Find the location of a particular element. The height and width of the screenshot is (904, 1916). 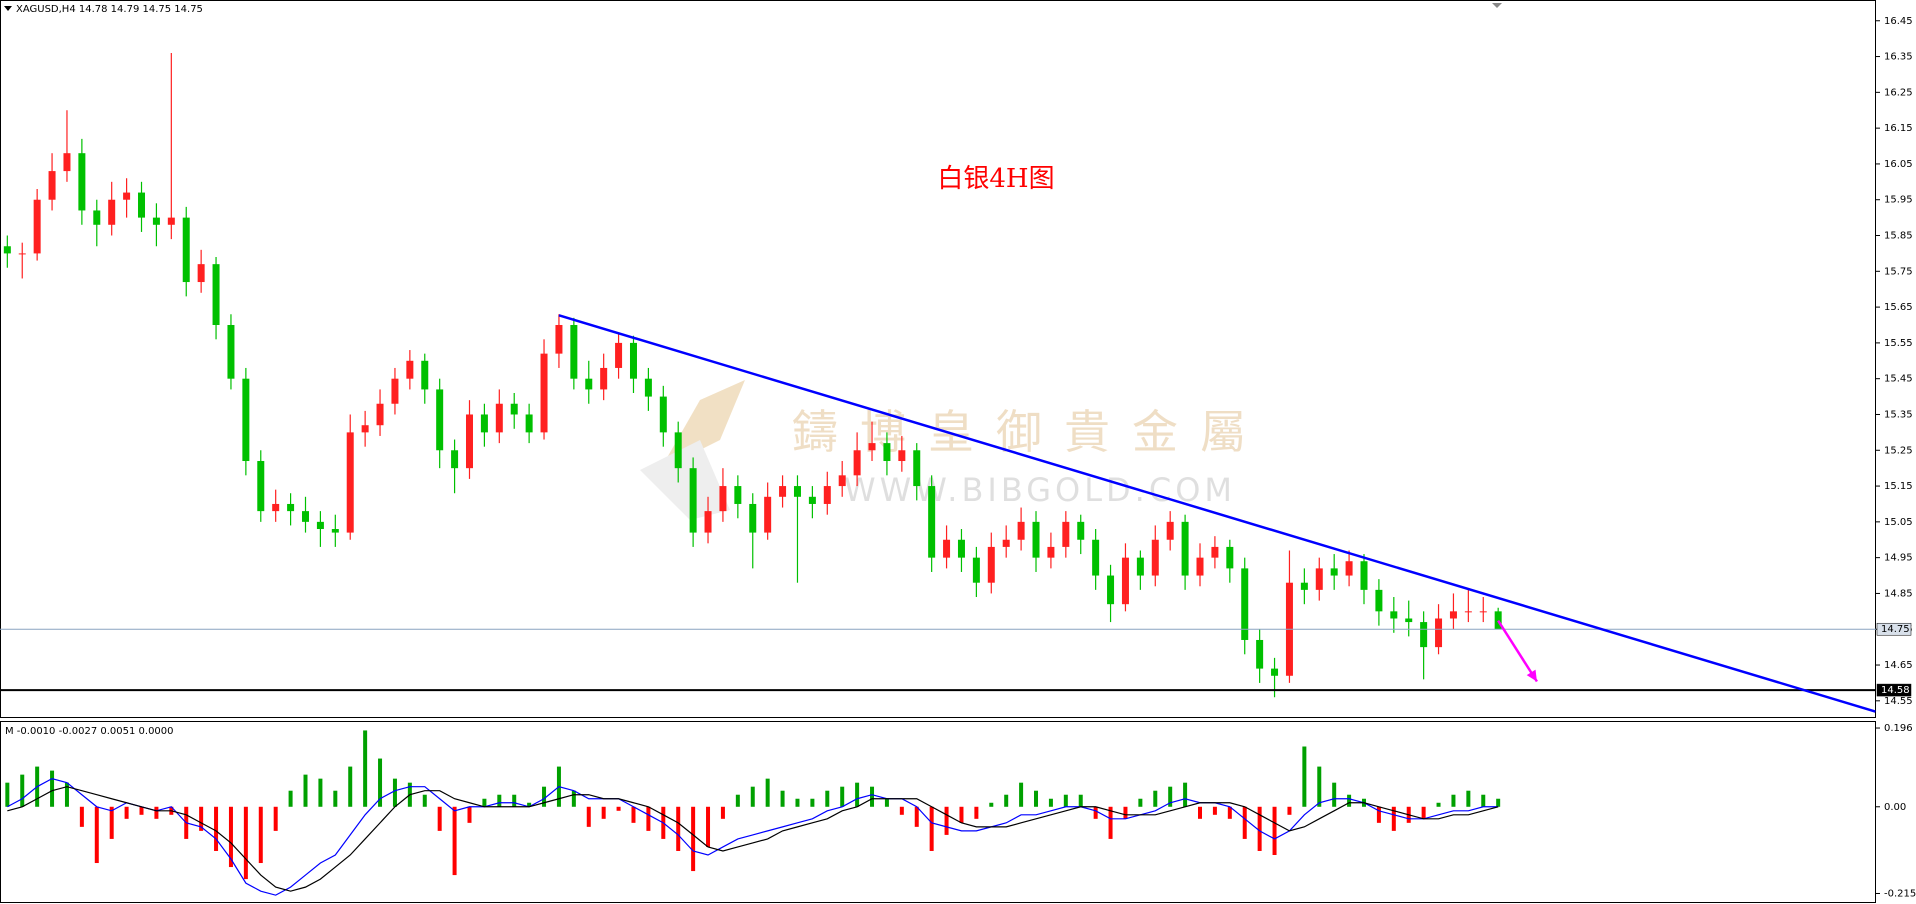

y-tick-label: 16.15 is located at coordinates (1898, 128).